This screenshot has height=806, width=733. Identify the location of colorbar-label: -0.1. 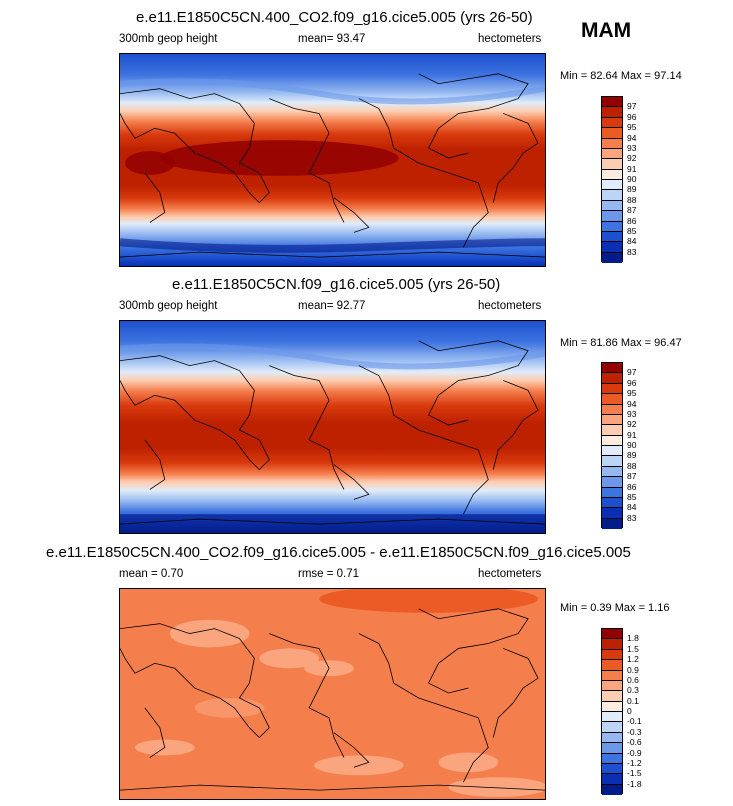
(634, 721).